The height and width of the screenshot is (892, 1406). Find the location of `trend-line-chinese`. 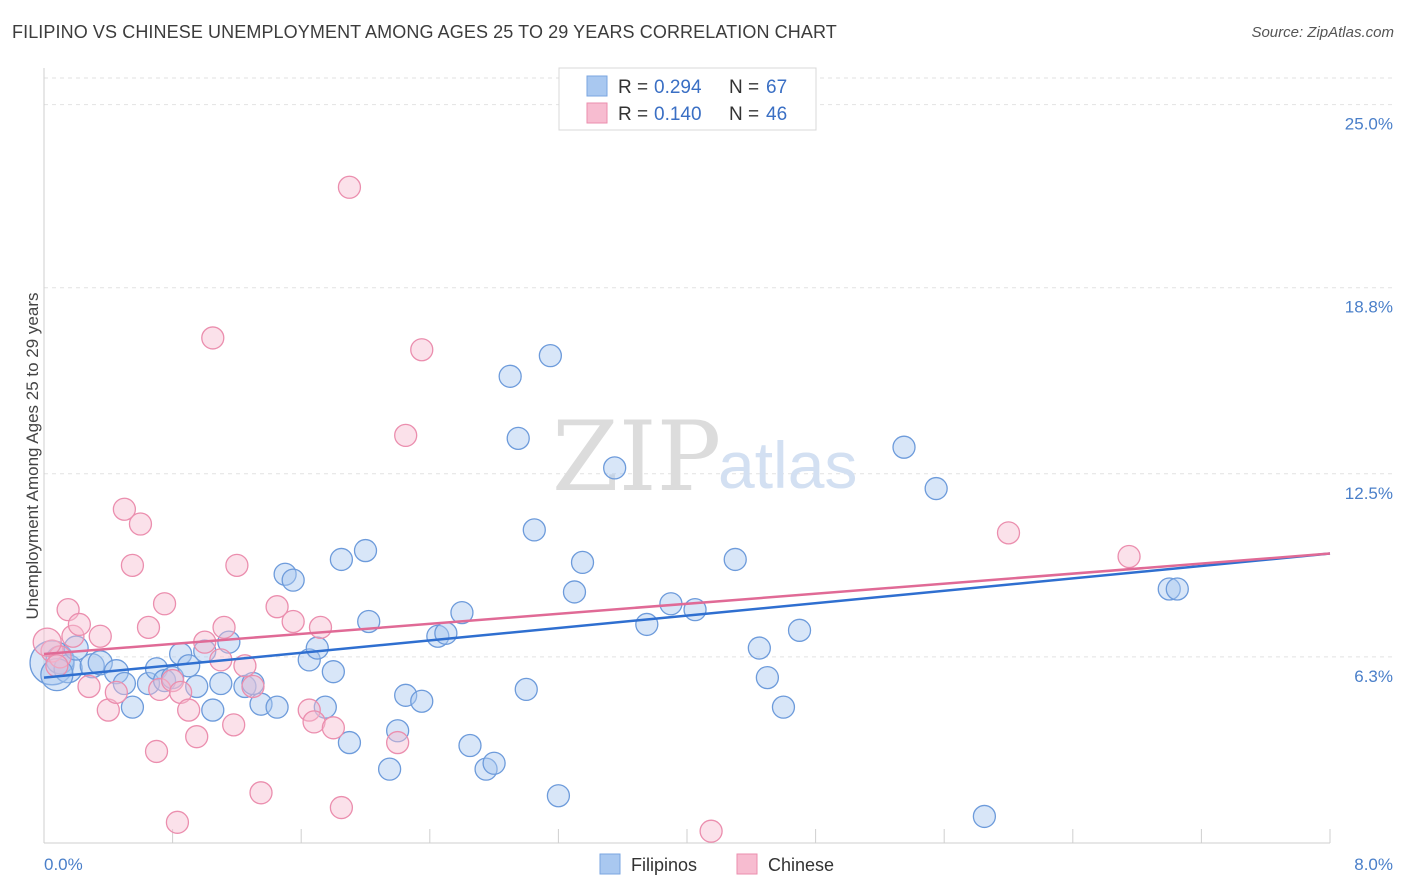

trend-line-chinese is located at coordinates (687, 604).